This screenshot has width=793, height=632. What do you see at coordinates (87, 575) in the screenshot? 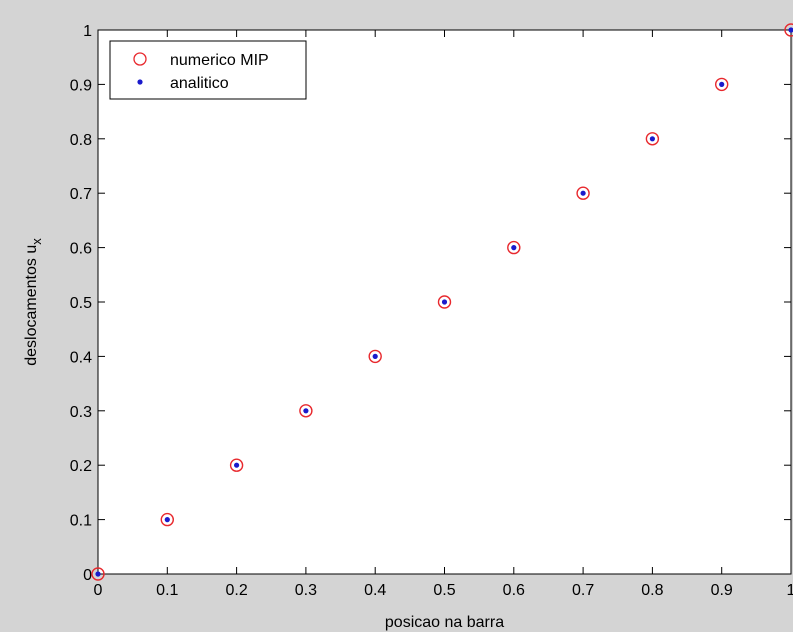
I see `y-tick-label: 0` at bounding box center [87, 575].